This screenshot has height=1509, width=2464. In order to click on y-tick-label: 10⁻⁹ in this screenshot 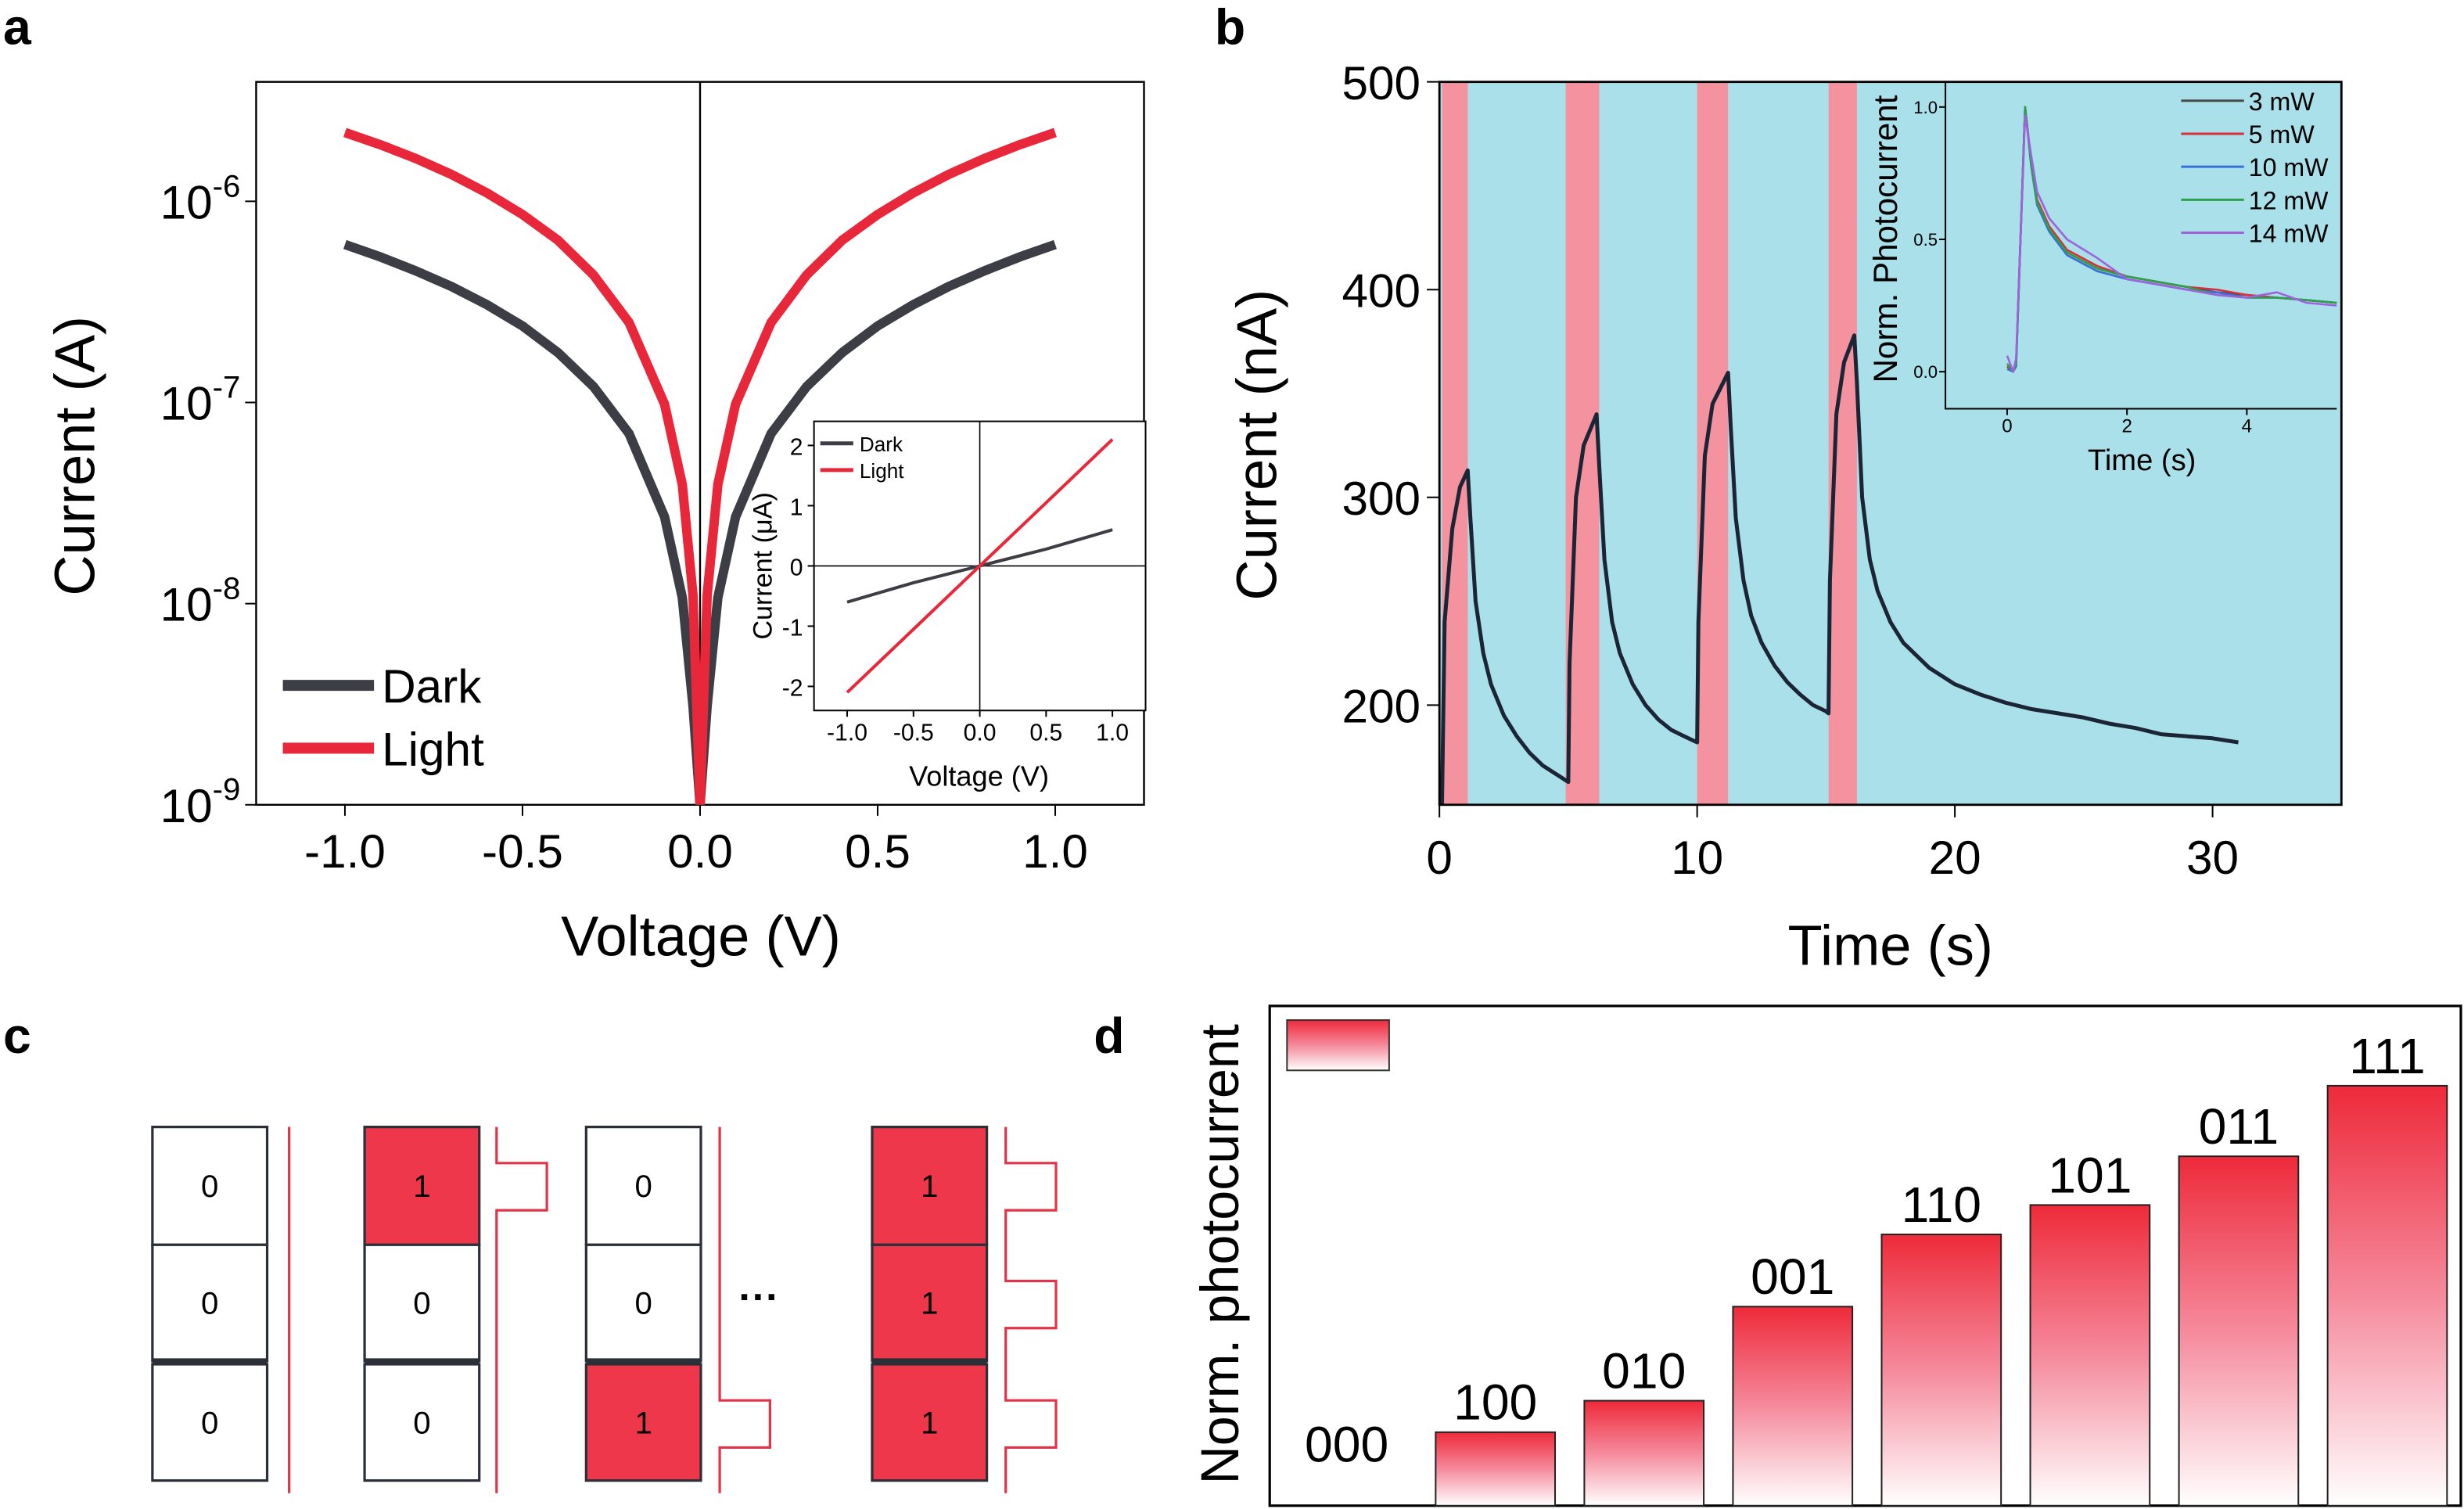, I will do `click(200, 802)`.